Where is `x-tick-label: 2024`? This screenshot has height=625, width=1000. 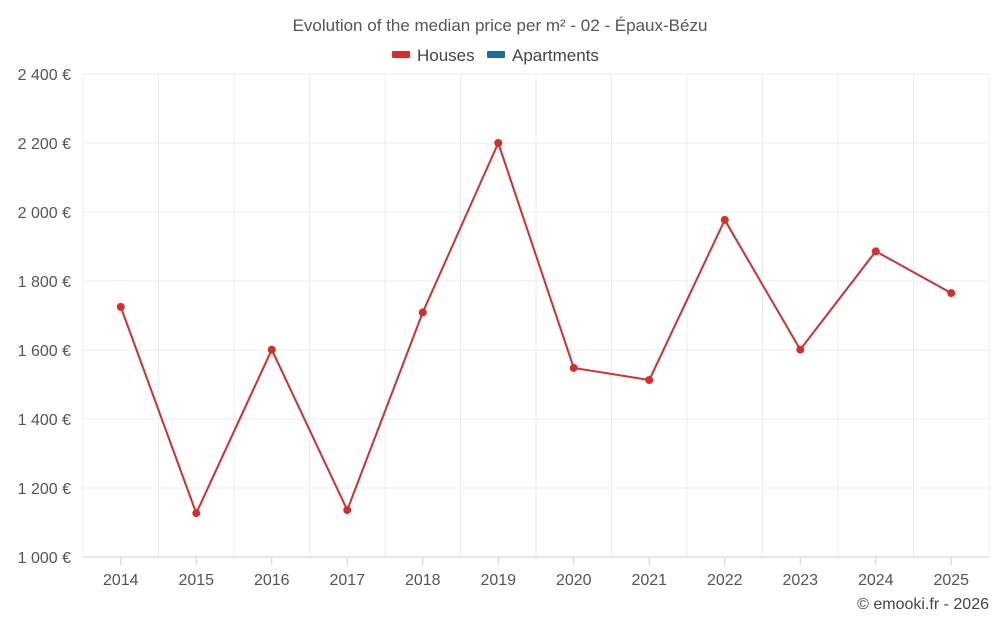 x-tick-label: 2024 is located at coordinates (876, 580).